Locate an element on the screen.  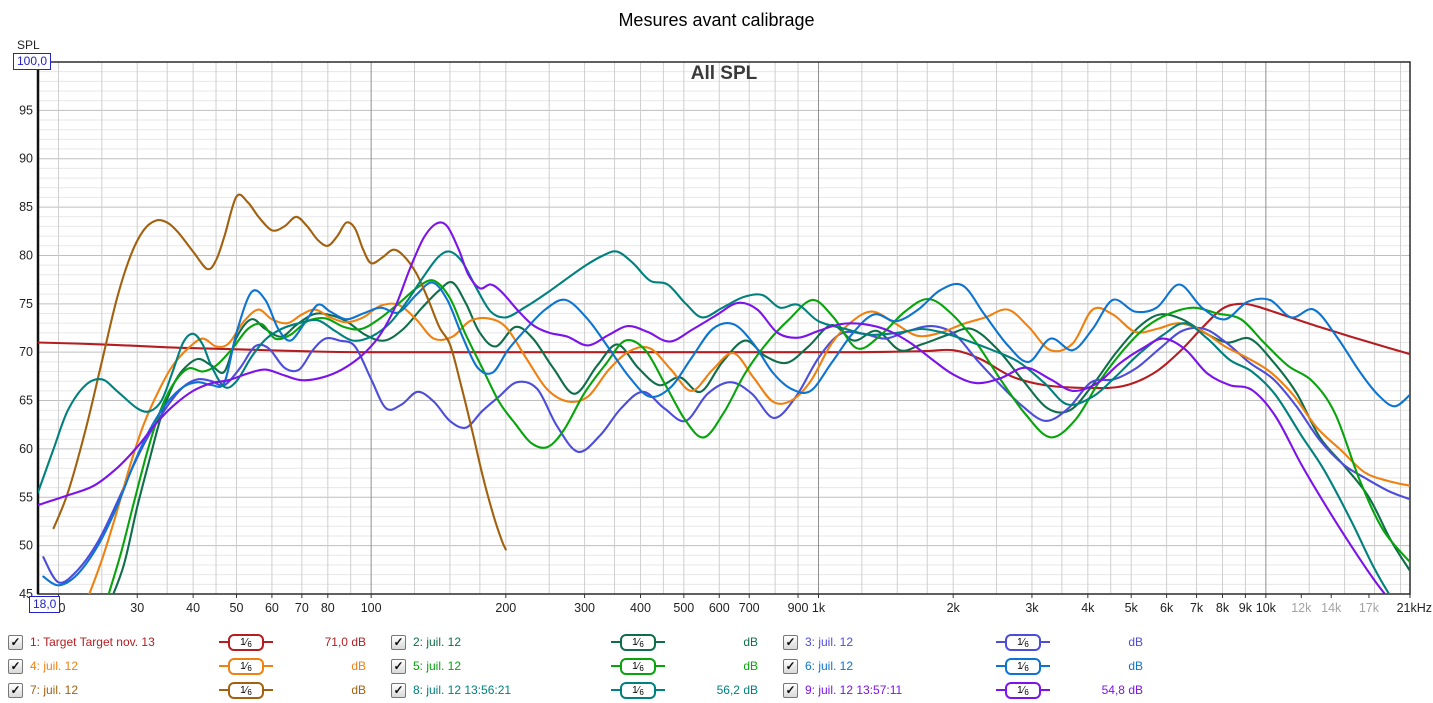
page-title: Mesures avant calibrage is located at coordinates (716, 20).